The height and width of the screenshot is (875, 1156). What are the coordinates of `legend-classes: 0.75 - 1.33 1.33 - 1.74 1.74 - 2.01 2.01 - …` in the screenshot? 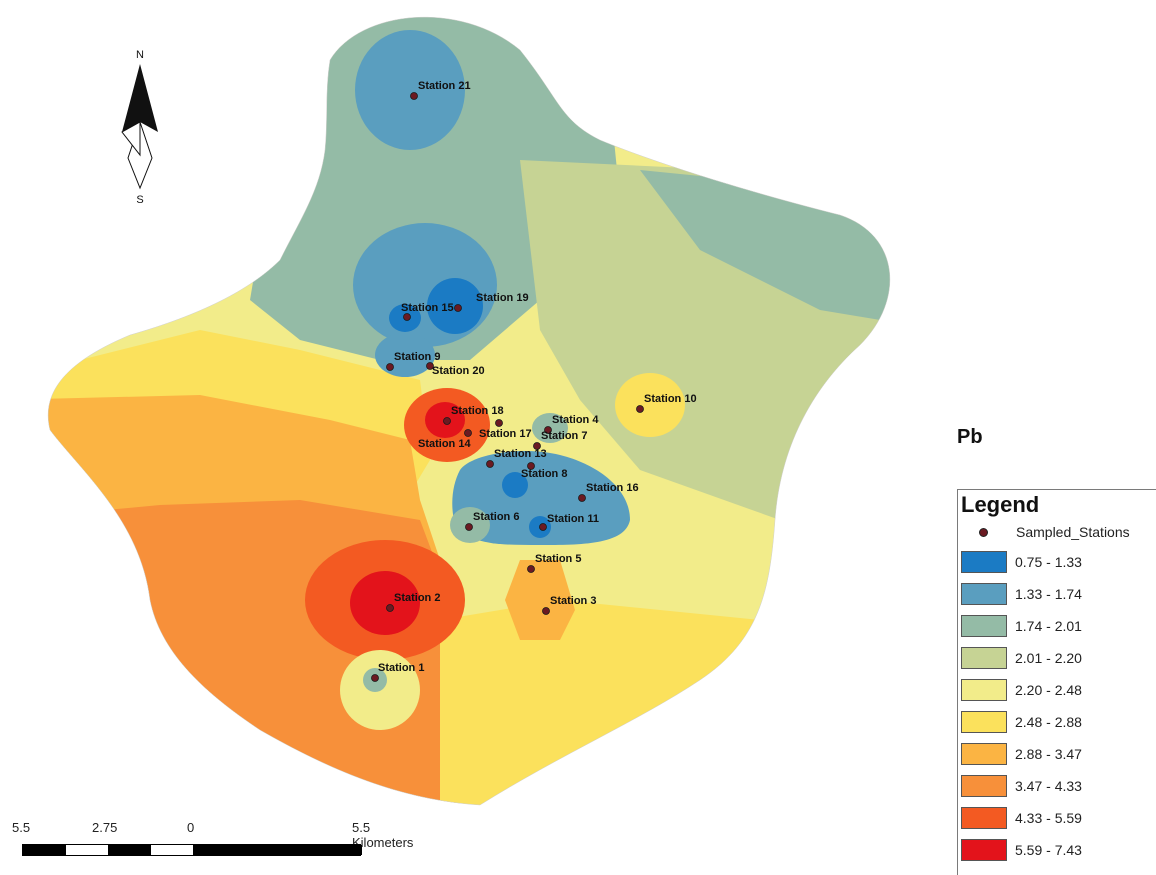 It's located at (1057, 706).